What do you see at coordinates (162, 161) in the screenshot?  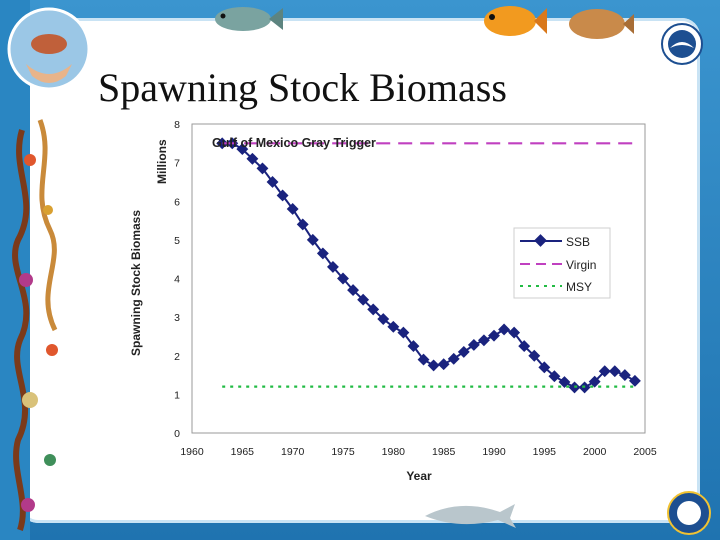 I see `y-unit-label: Millions` at bounding box center [162, 161].